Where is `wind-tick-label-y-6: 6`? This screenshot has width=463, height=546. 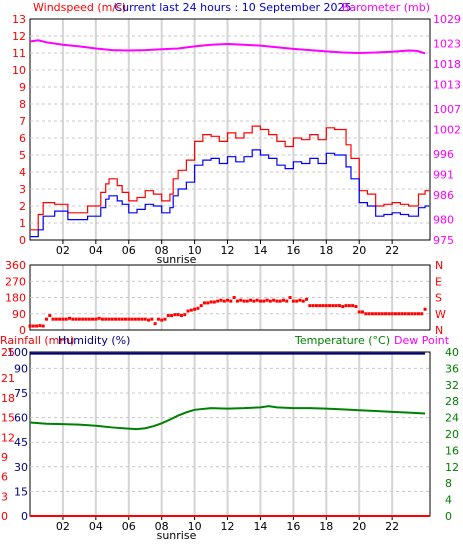 wind-tick-label-y-6: 6 is located at coordinates (22, 138).